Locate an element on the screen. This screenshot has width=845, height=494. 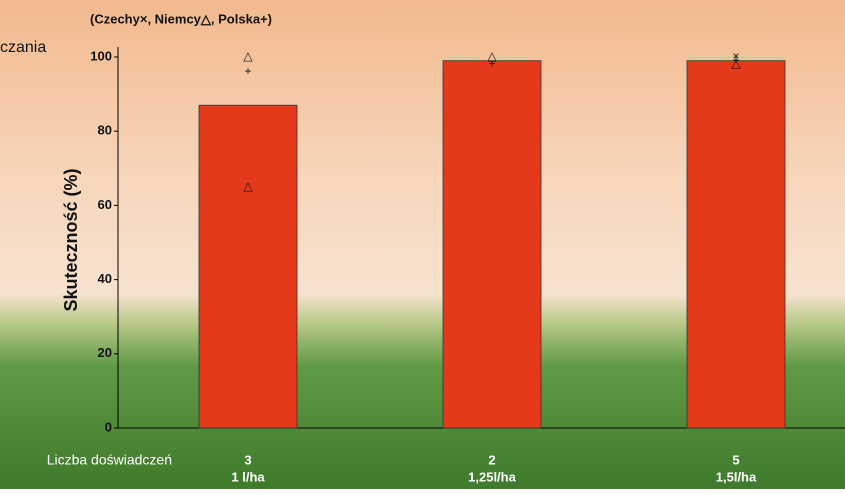
y-tick-label: 40 is located at coordinates (105, 278).